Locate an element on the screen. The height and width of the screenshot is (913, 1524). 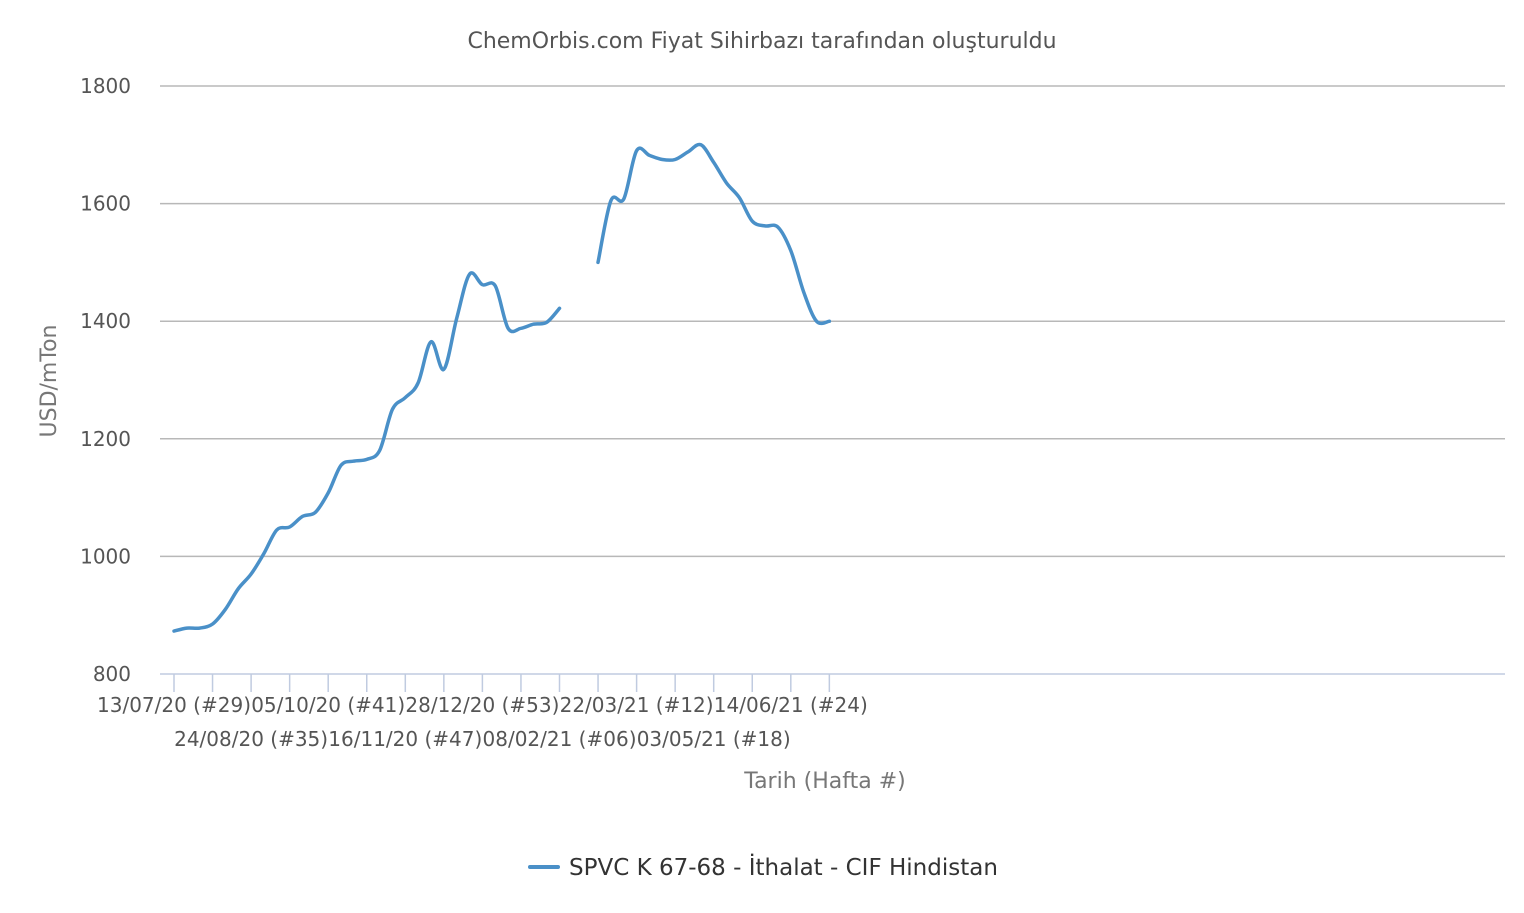
x-tick-label: 05/10/20 (#41) is located at coordinates (328, 705).